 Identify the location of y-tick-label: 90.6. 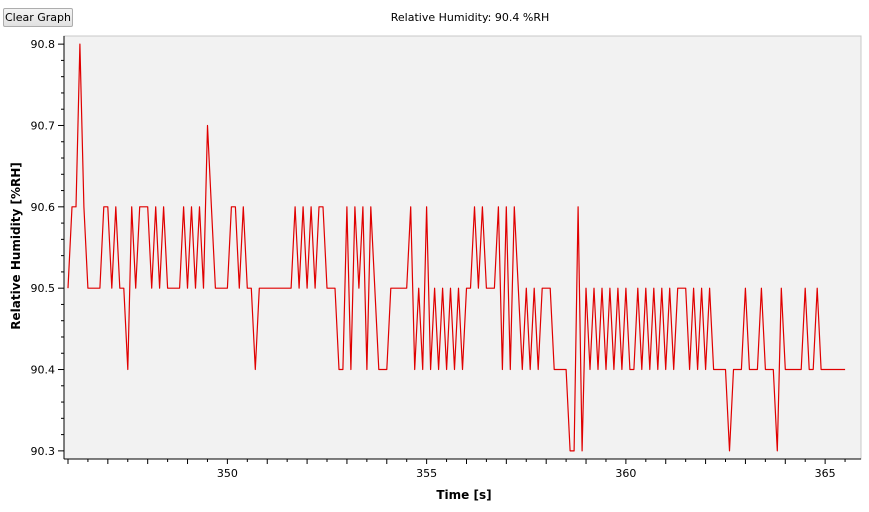
(43, 207).